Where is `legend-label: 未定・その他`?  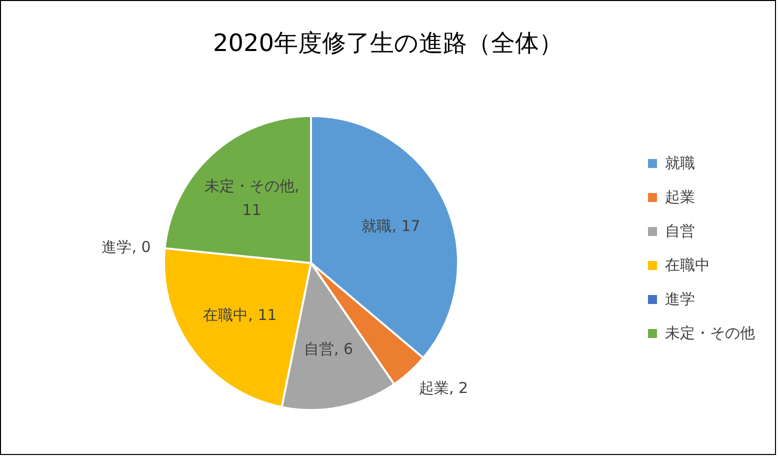
legend-label: 未定・その他 is located at coordinates (710, 333).